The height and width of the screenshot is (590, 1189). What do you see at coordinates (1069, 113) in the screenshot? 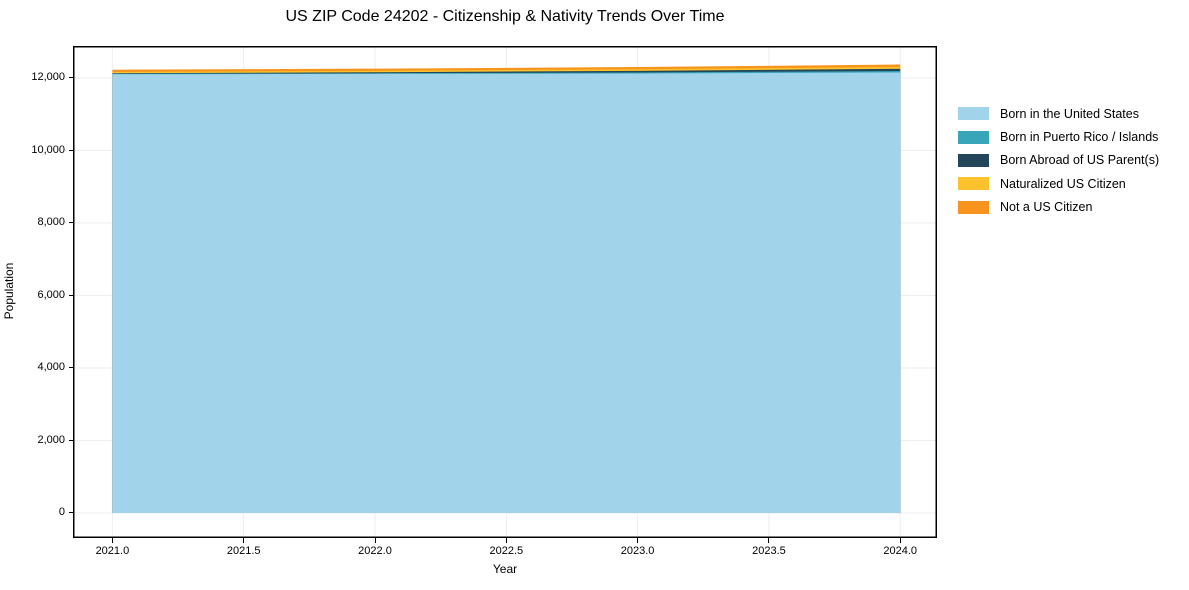
I see `legend-label: Born in the United States` at bounding box center [1069, 113].